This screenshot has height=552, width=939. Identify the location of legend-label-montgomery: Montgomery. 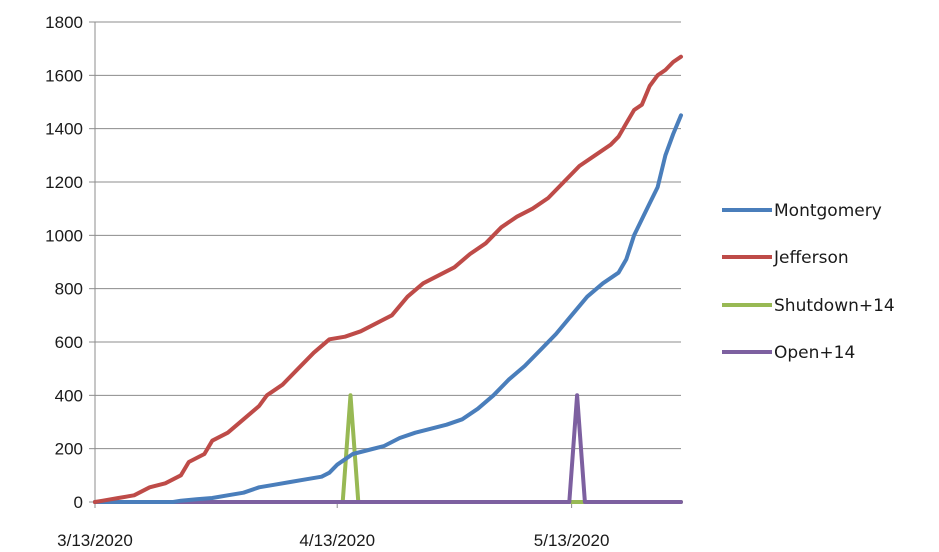
(828, 211).